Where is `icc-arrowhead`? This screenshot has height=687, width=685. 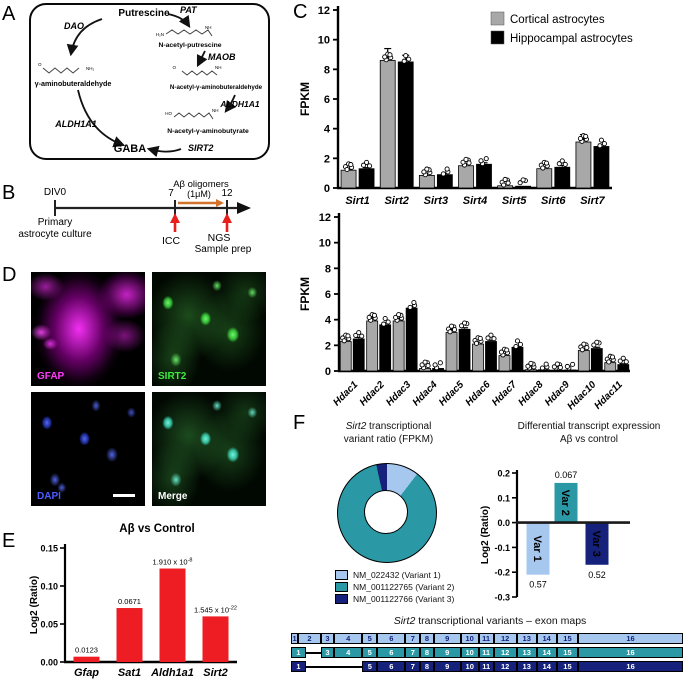 icc-arrowhead is located at coordinates (175, 218).